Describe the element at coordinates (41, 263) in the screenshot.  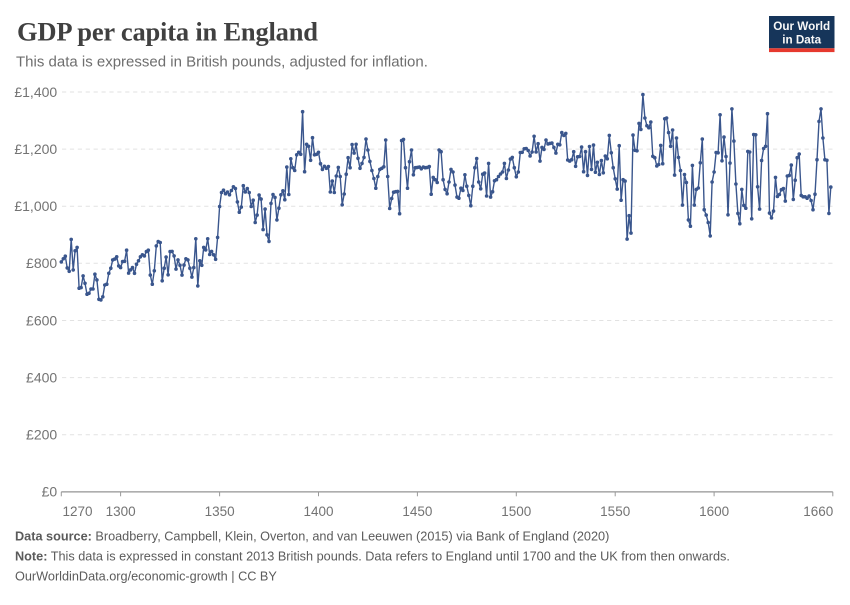
I see `svg-text: £800` at that location.